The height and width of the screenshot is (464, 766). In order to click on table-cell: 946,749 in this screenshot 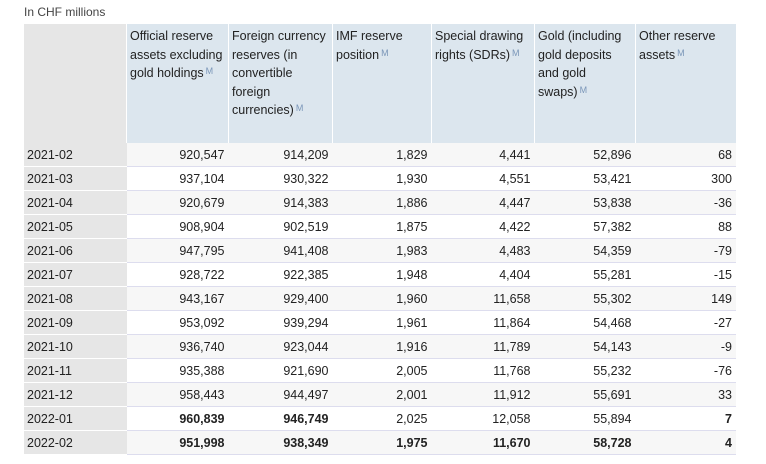, I will do `click(280, 418)`.